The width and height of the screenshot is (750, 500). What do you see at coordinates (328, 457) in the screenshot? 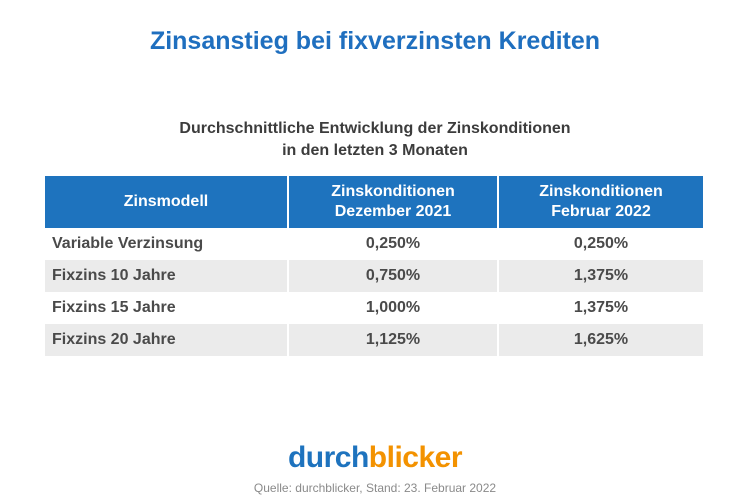
I see `logo-part-durch: durch` at bounding box center [328, 457].